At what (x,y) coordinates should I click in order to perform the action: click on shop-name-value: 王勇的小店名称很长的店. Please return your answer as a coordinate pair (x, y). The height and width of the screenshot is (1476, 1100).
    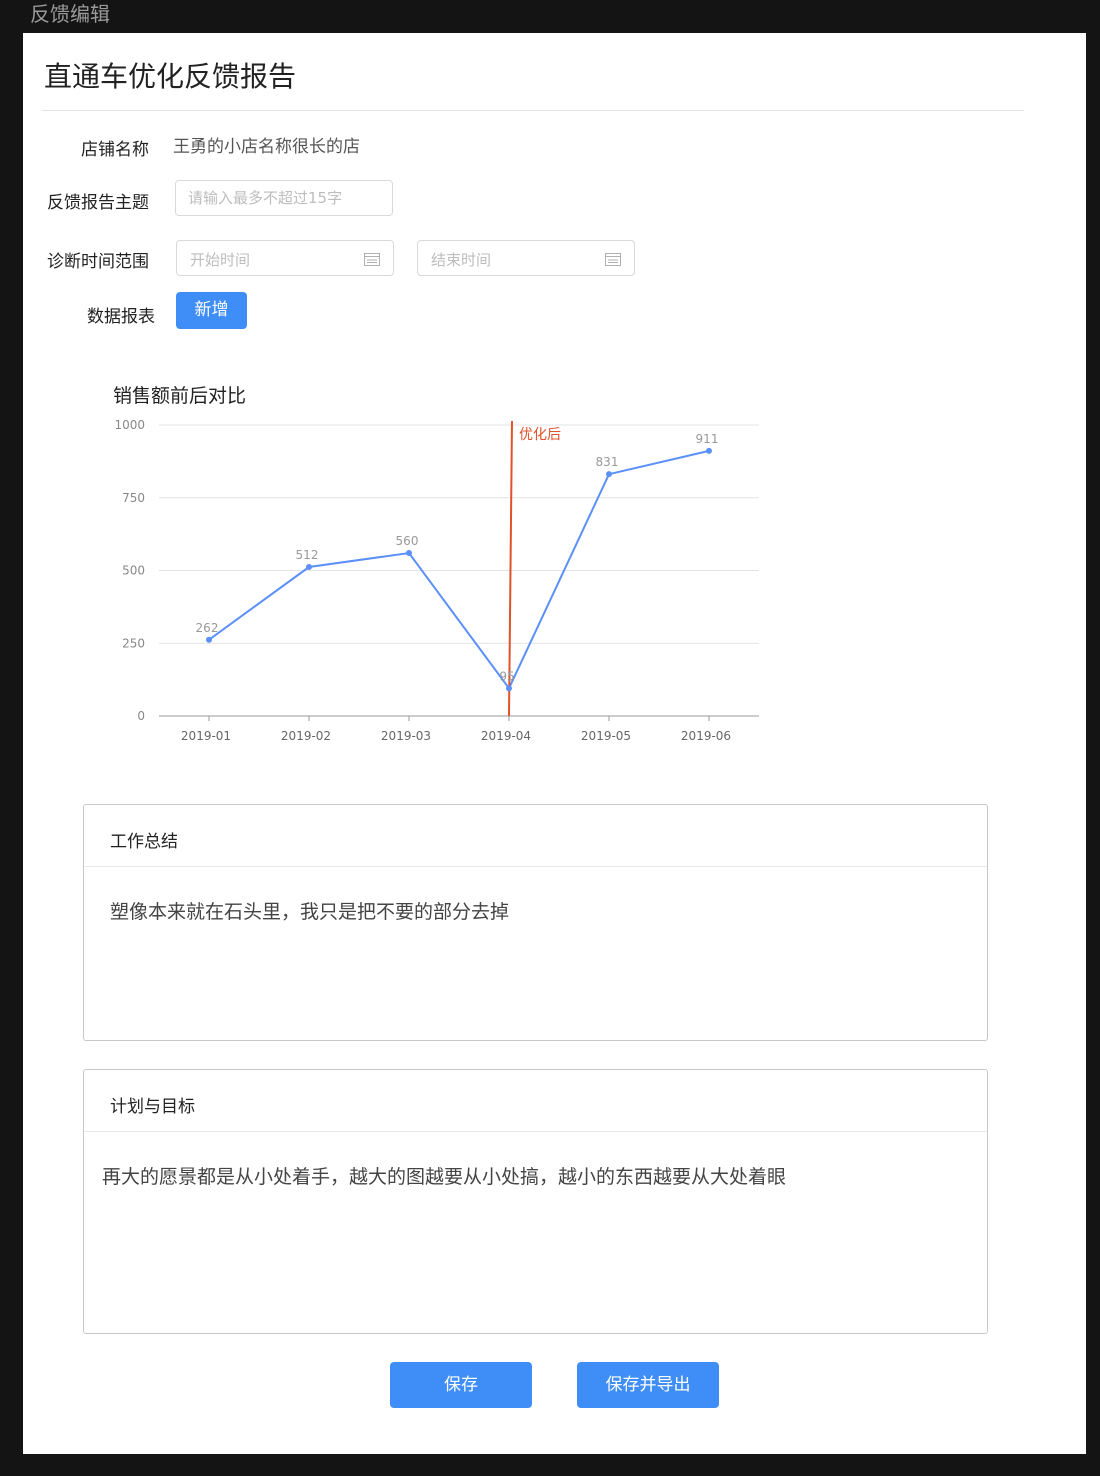
    Looking at the image, I should click on (266, 147).